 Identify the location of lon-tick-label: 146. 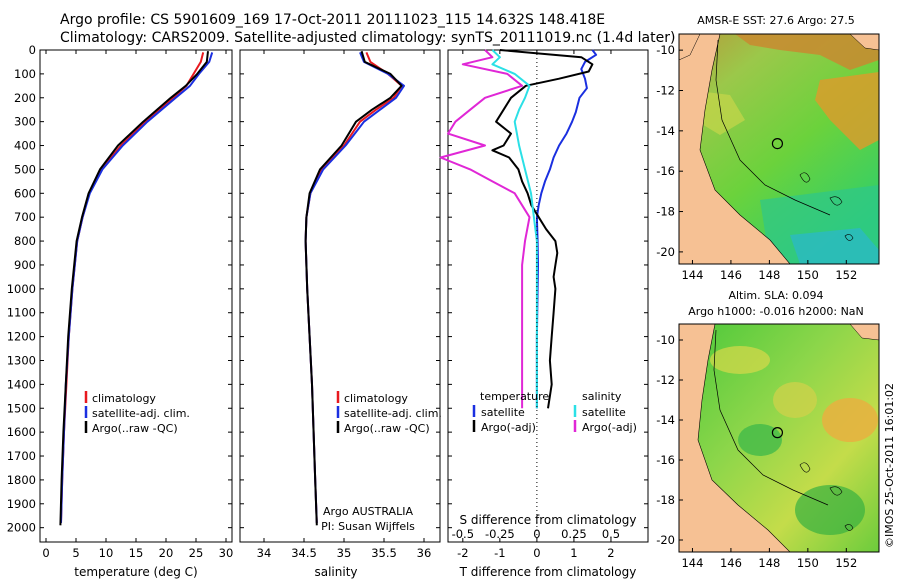
(731, 275).